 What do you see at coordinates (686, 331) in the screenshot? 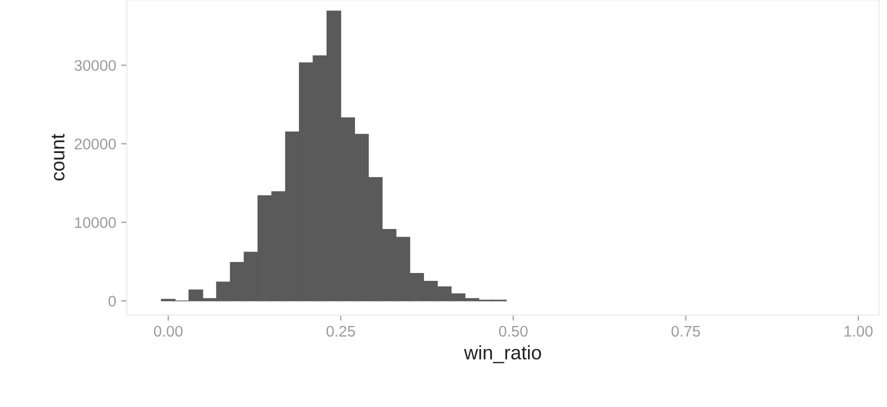
I see `x-tick-label: 0.75` at bounding box center [686, 331].